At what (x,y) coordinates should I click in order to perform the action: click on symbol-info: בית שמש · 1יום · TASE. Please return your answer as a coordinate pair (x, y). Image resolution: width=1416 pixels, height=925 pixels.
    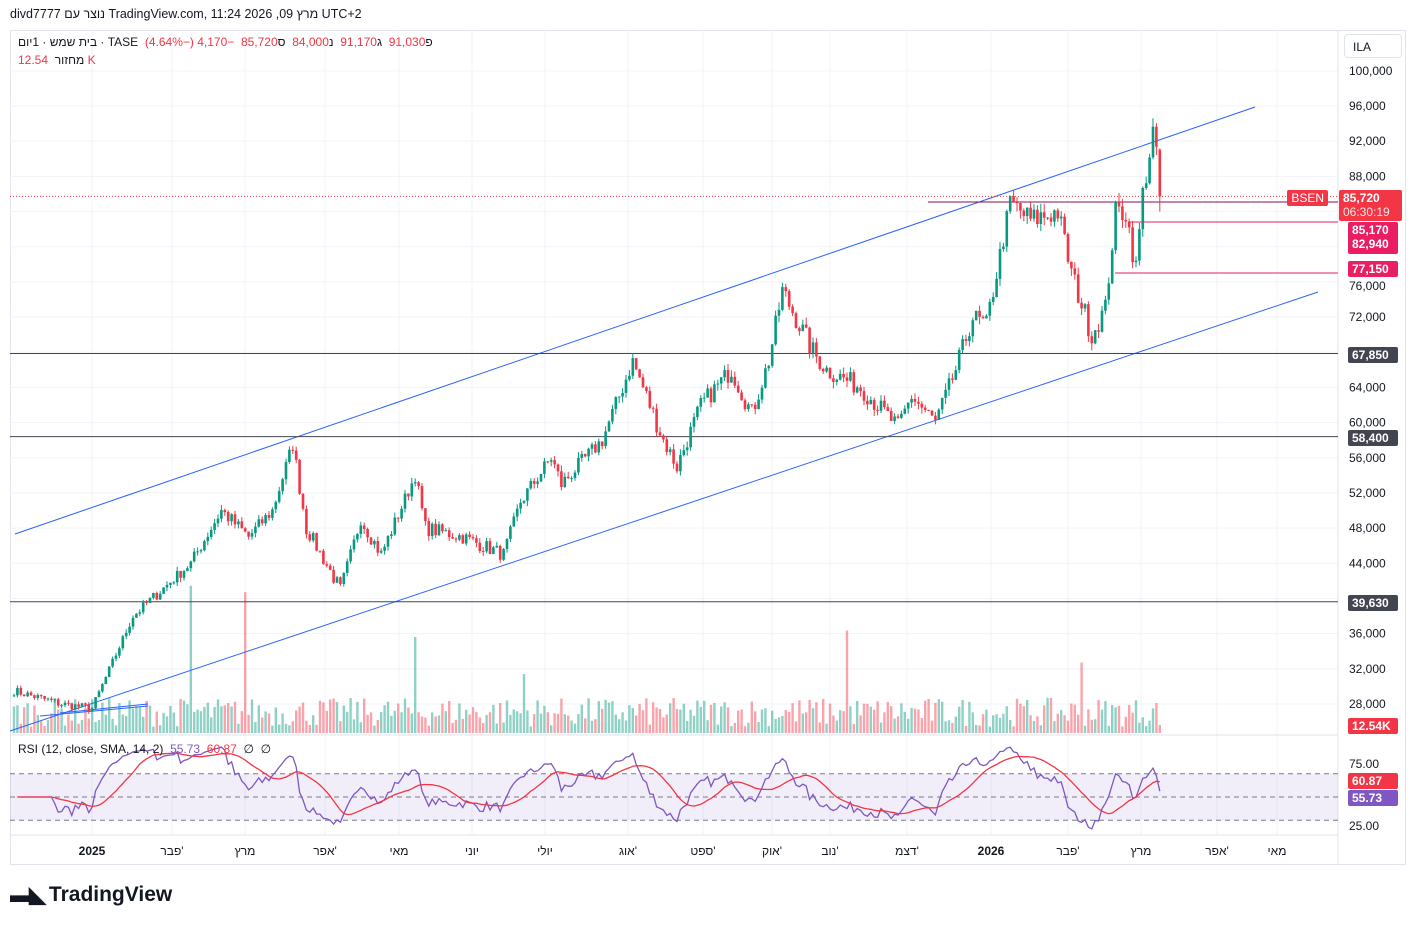
    Looking at the image, I should click on (78, 42).